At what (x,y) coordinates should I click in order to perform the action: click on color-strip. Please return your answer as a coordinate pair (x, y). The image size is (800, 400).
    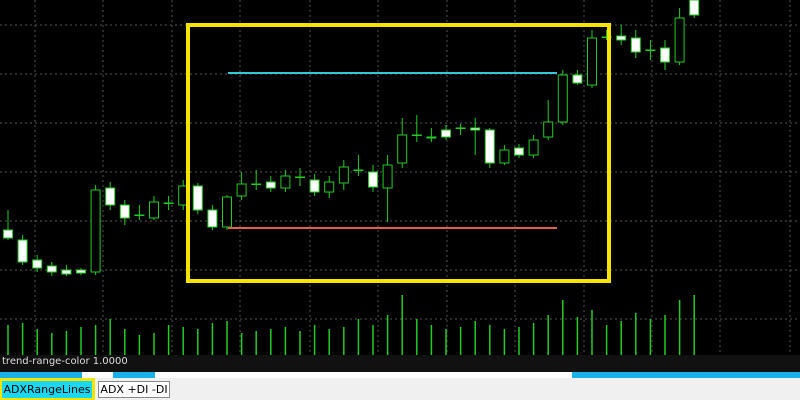
    Looking at the image, I should click on (400, 375).